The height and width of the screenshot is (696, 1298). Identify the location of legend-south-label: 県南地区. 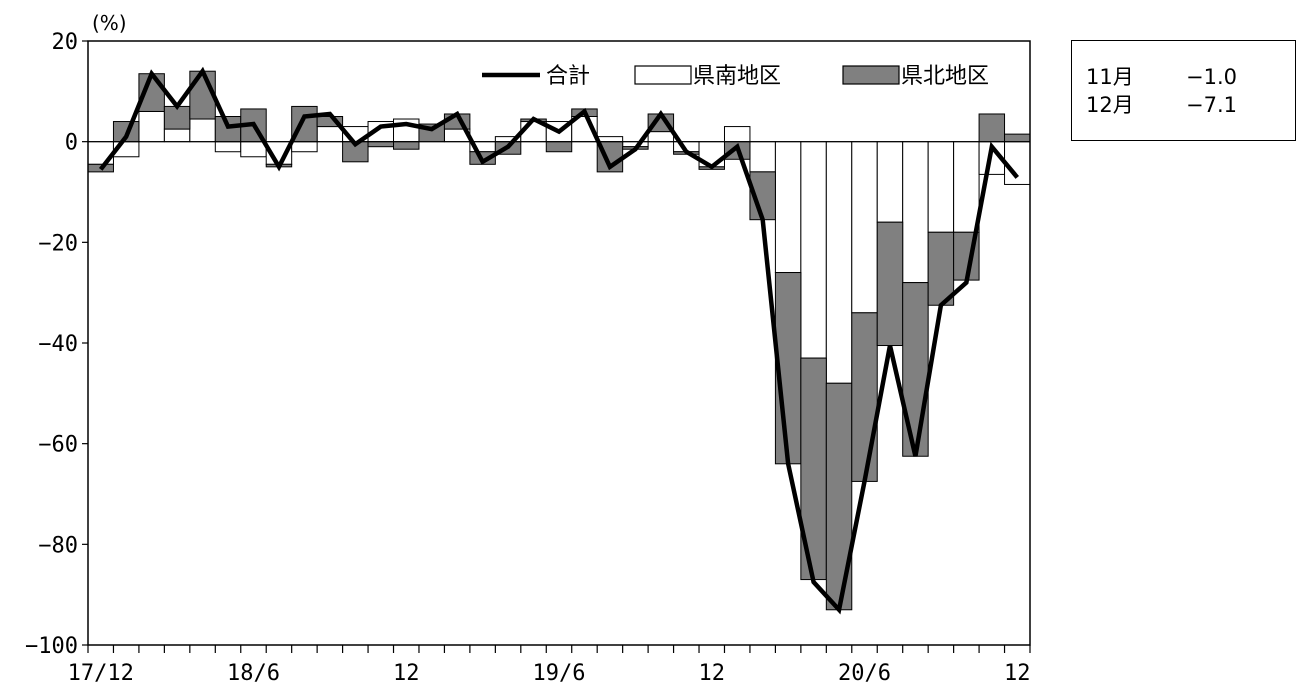
(737, 76).